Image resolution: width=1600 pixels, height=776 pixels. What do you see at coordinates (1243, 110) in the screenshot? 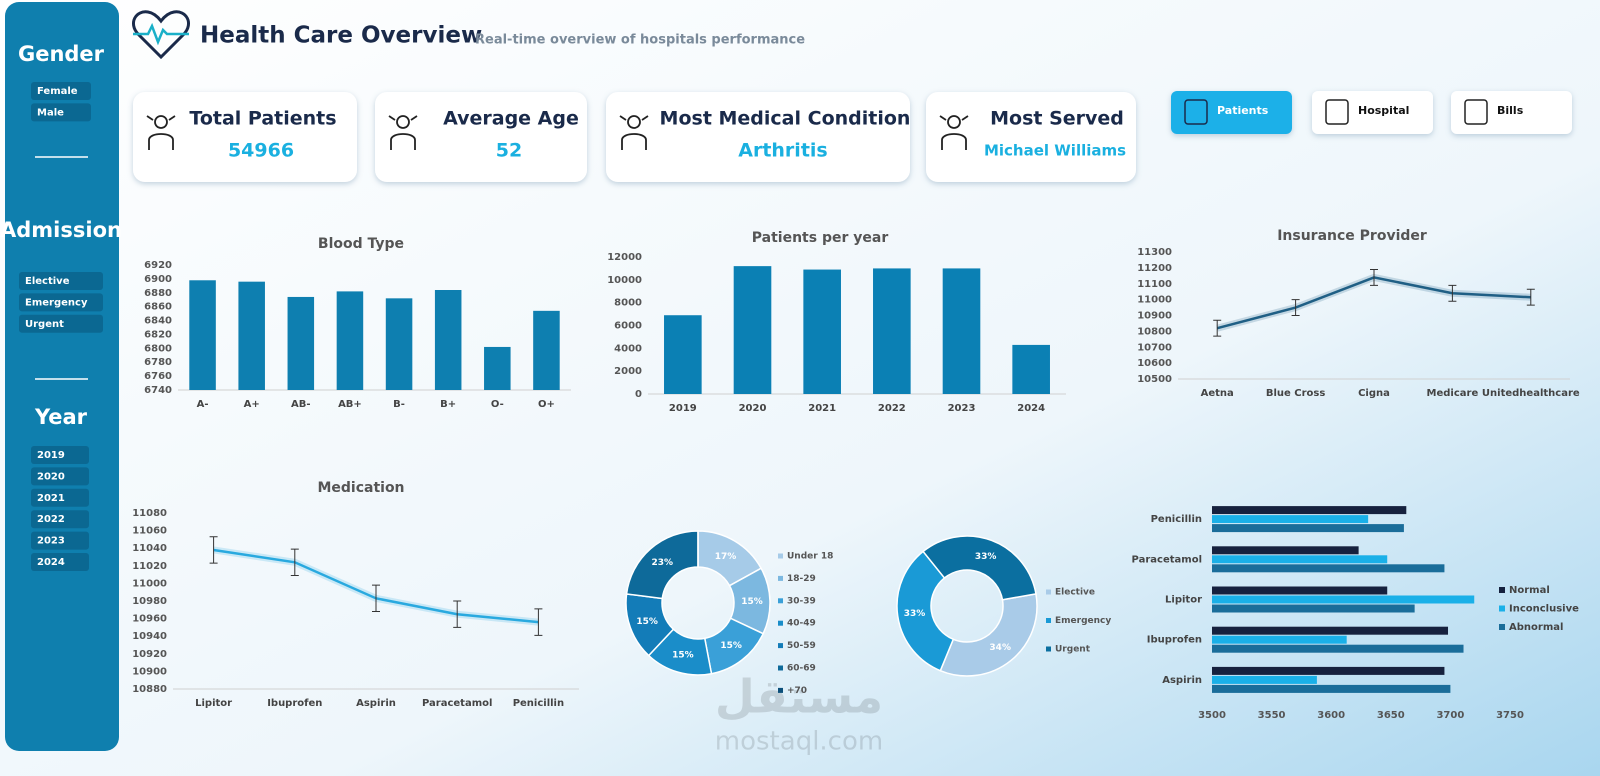
I see `nav-label: Patients` at bounding box center [1243, 110].